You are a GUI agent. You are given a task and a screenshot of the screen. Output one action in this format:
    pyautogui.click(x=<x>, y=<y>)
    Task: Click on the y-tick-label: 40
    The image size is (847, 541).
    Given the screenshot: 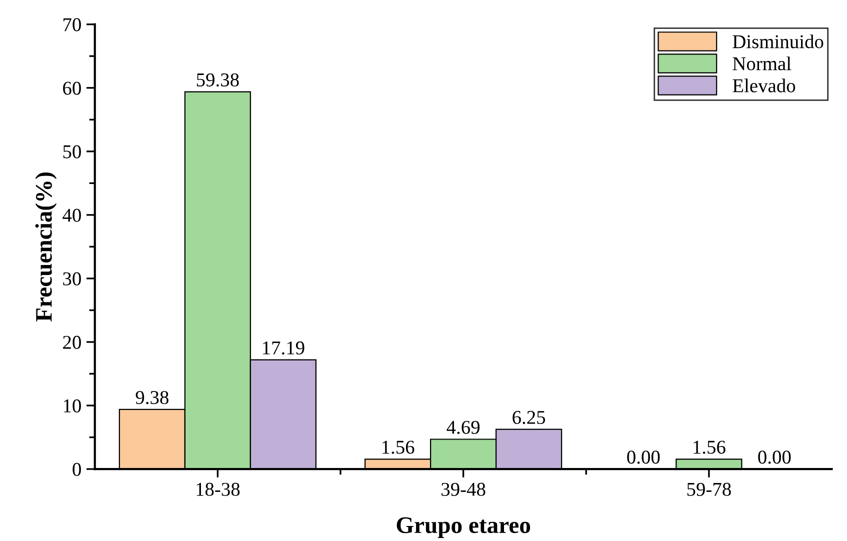 What is the action you would take?
    pyautogui.click(x=71, y=215)
    